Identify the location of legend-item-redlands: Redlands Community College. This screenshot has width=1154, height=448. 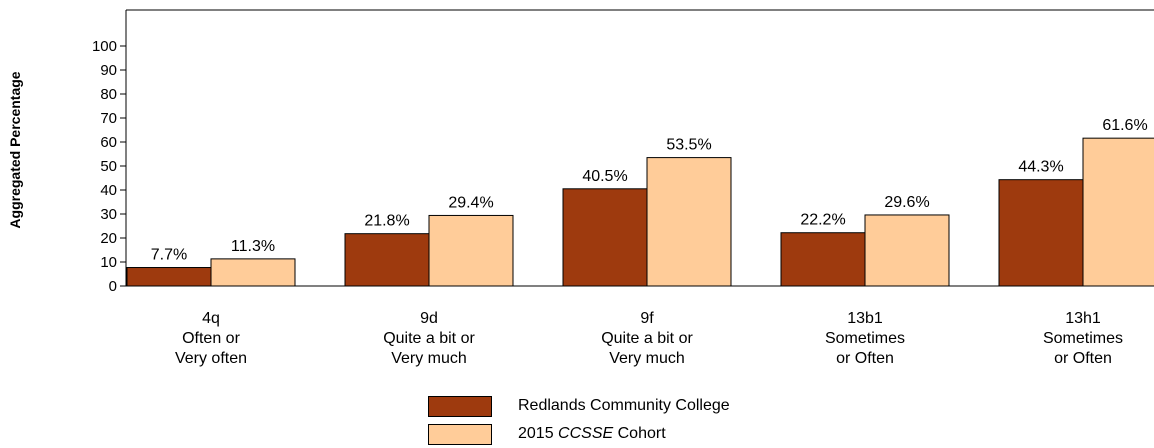
(579, 406).